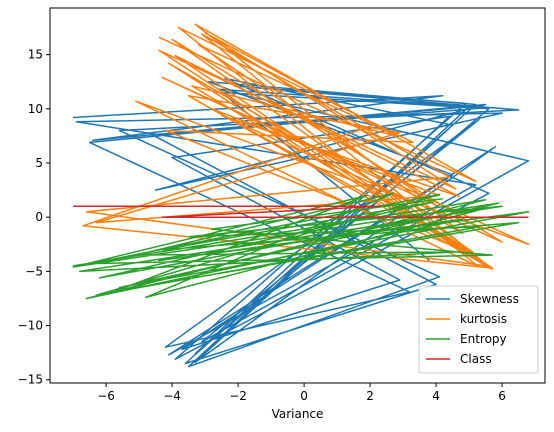 The height and width of the screenshot is (432, 554). What do you see at coordinates (30, 326) in the screenshot?
I see `y-tick-label: −10` at bounding box center [30, 326].